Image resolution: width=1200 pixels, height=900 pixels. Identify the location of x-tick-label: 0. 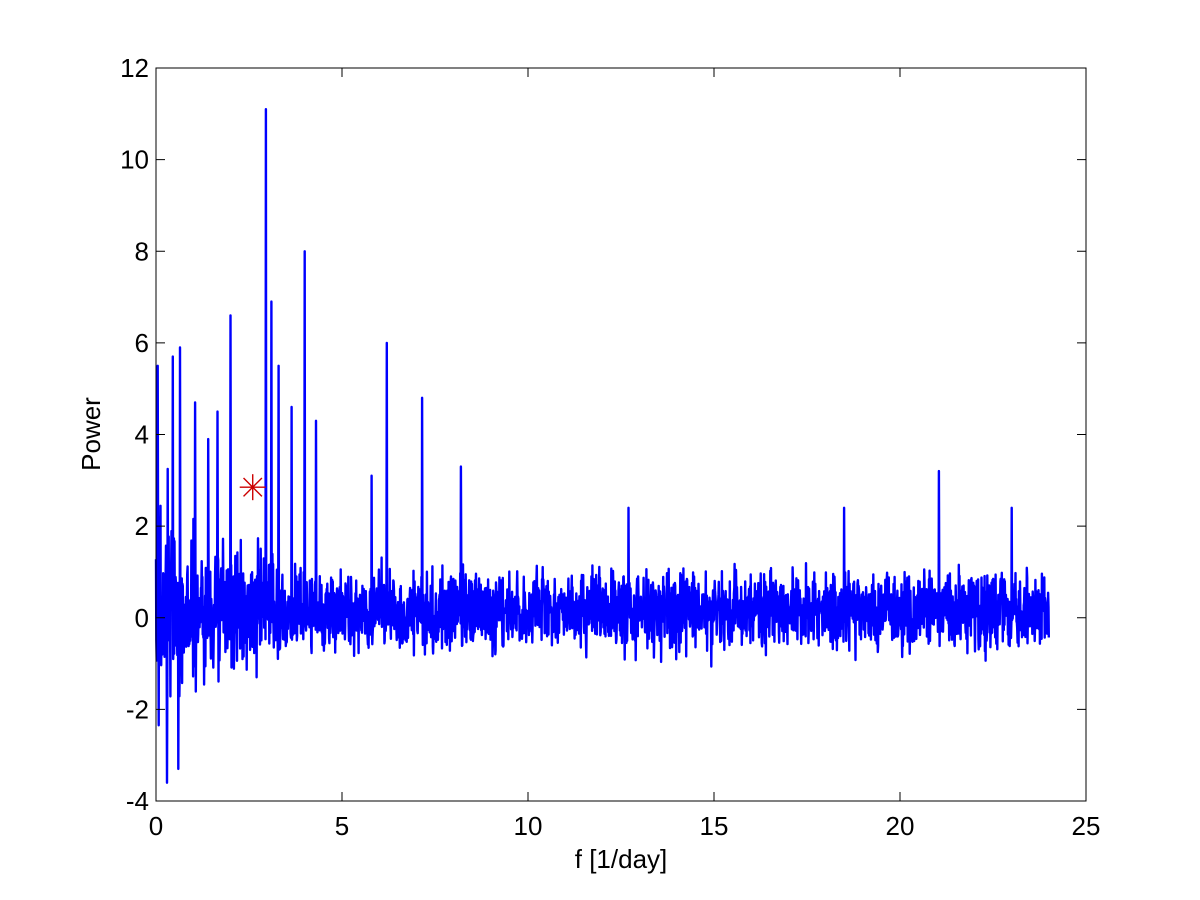
(156, 826).